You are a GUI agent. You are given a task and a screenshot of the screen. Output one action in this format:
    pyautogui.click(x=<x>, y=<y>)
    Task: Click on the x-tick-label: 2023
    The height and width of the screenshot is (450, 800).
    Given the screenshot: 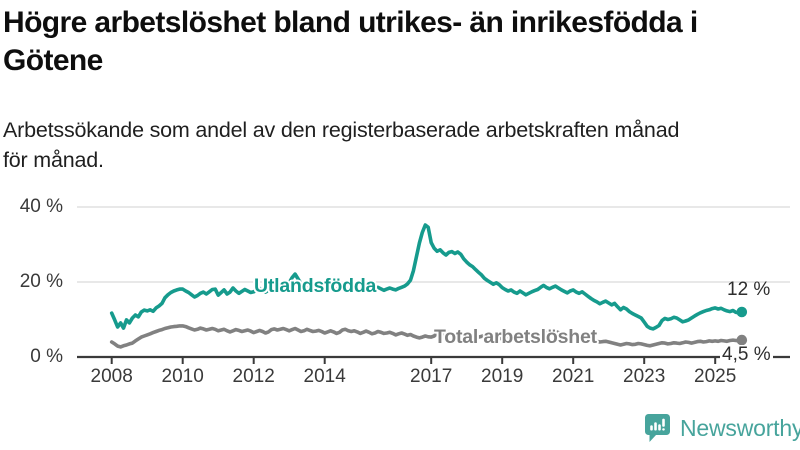 What is the action you would take?
    pyautogui.click(x=644, y=376)
    